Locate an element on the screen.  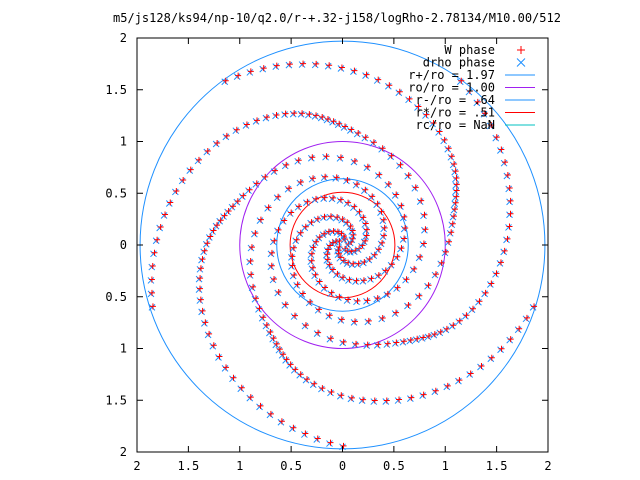
x-tick-label: 1 is located at coordinates (445, 466).